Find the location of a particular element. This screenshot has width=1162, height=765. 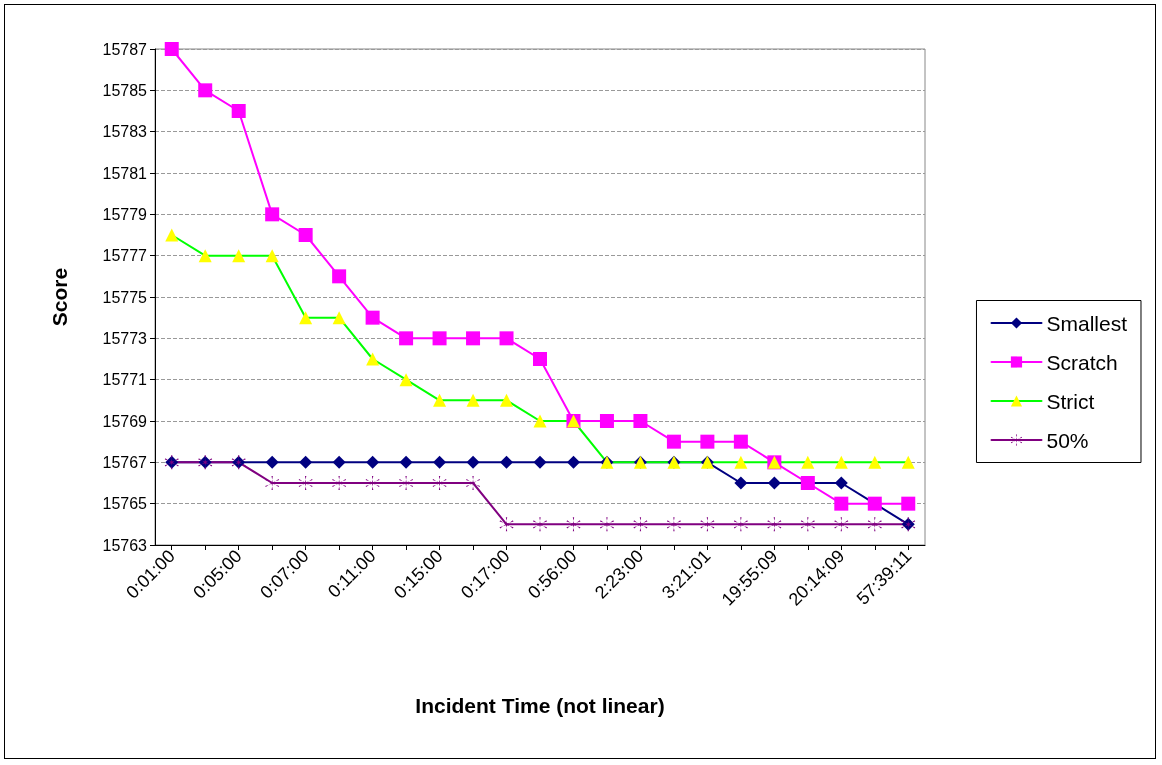

y-tick-label: 15775 is located at coordinates (125, 297).